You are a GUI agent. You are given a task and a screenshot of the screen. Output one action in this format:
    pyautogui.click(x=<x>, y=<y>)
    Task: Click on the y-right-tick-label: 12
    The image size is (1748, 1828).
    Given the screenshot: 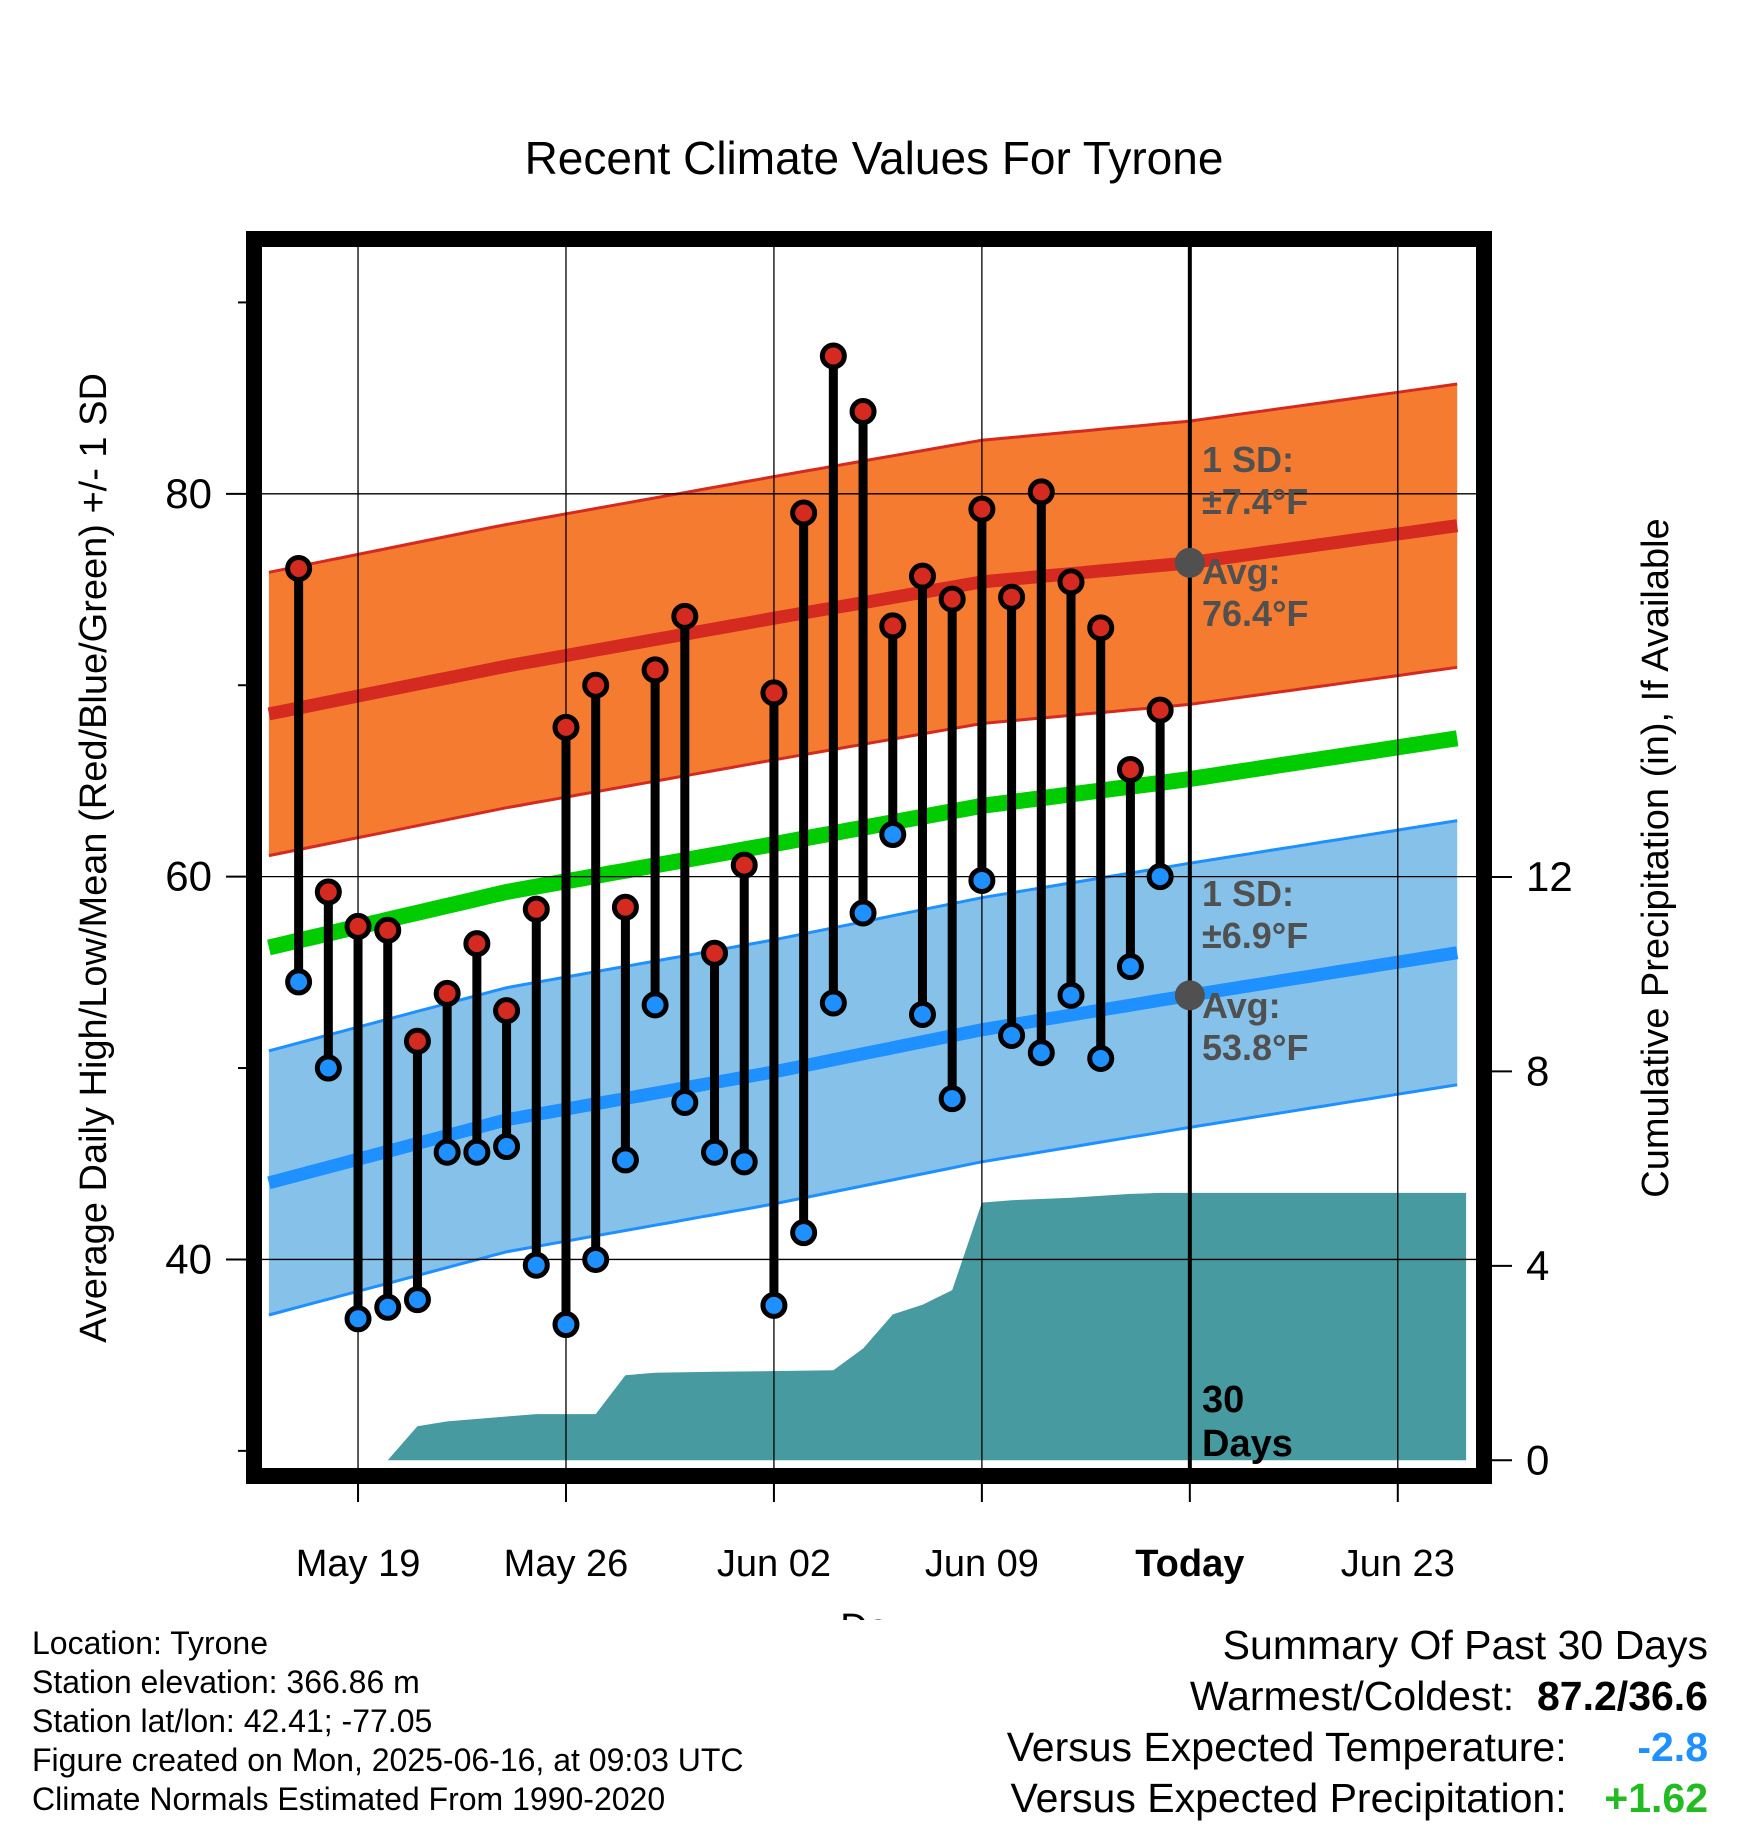 What is the action you would take?
    pyautogui.click(x=1549, y=876)
    